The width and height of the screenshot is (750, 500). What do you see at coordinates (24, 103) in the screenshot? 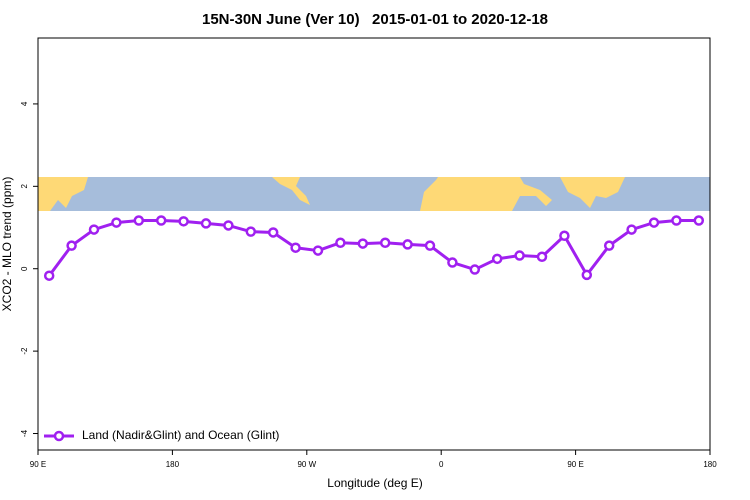
I see `y-tick-label: 4` at bounding box center [24, 103].